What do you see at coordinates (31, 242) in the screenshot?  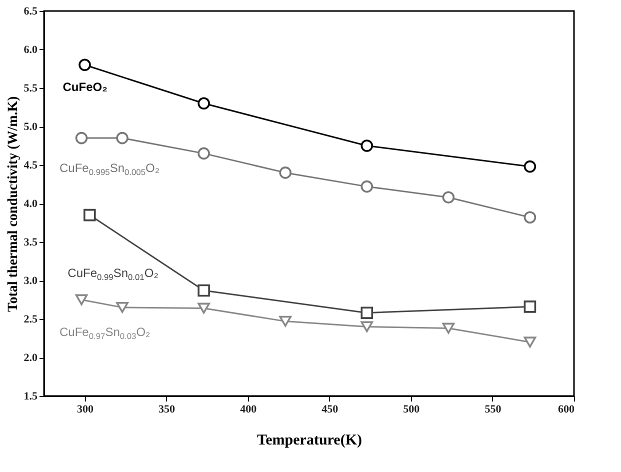 I see `y-tick-label: 3.5` at bounding box center [31, 242].